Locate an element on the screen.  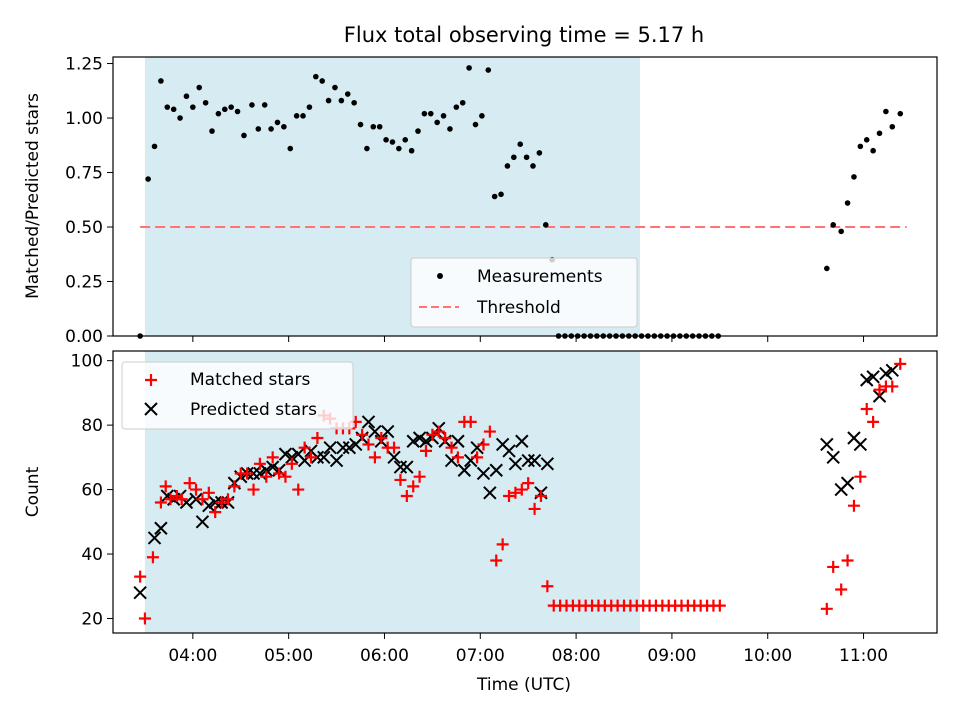
x-tick-label: 04:00 is located at coordinates (192, 656).